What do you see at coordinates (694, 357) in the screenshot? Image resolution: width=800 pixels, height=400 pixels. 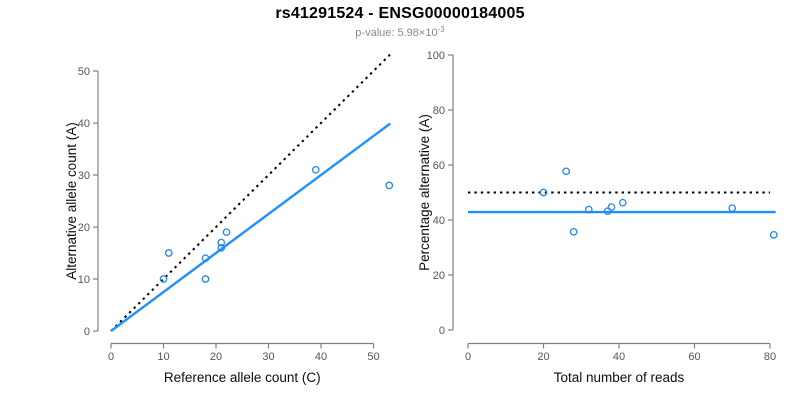 I see `x-tick-label: 60` at bounding box center [694, 357].